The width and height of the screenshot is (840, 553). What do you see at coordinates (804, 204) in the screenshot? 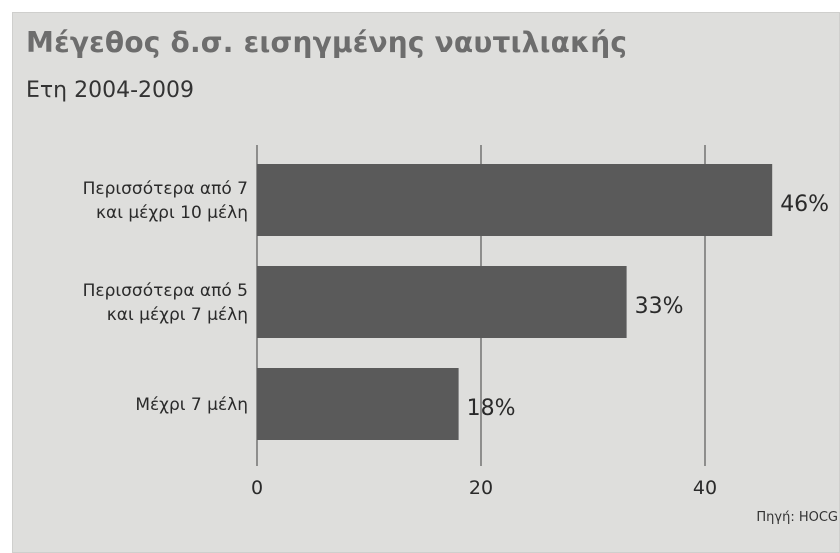
I see `value-label-1: 46%` at bounding box center [804, 204].